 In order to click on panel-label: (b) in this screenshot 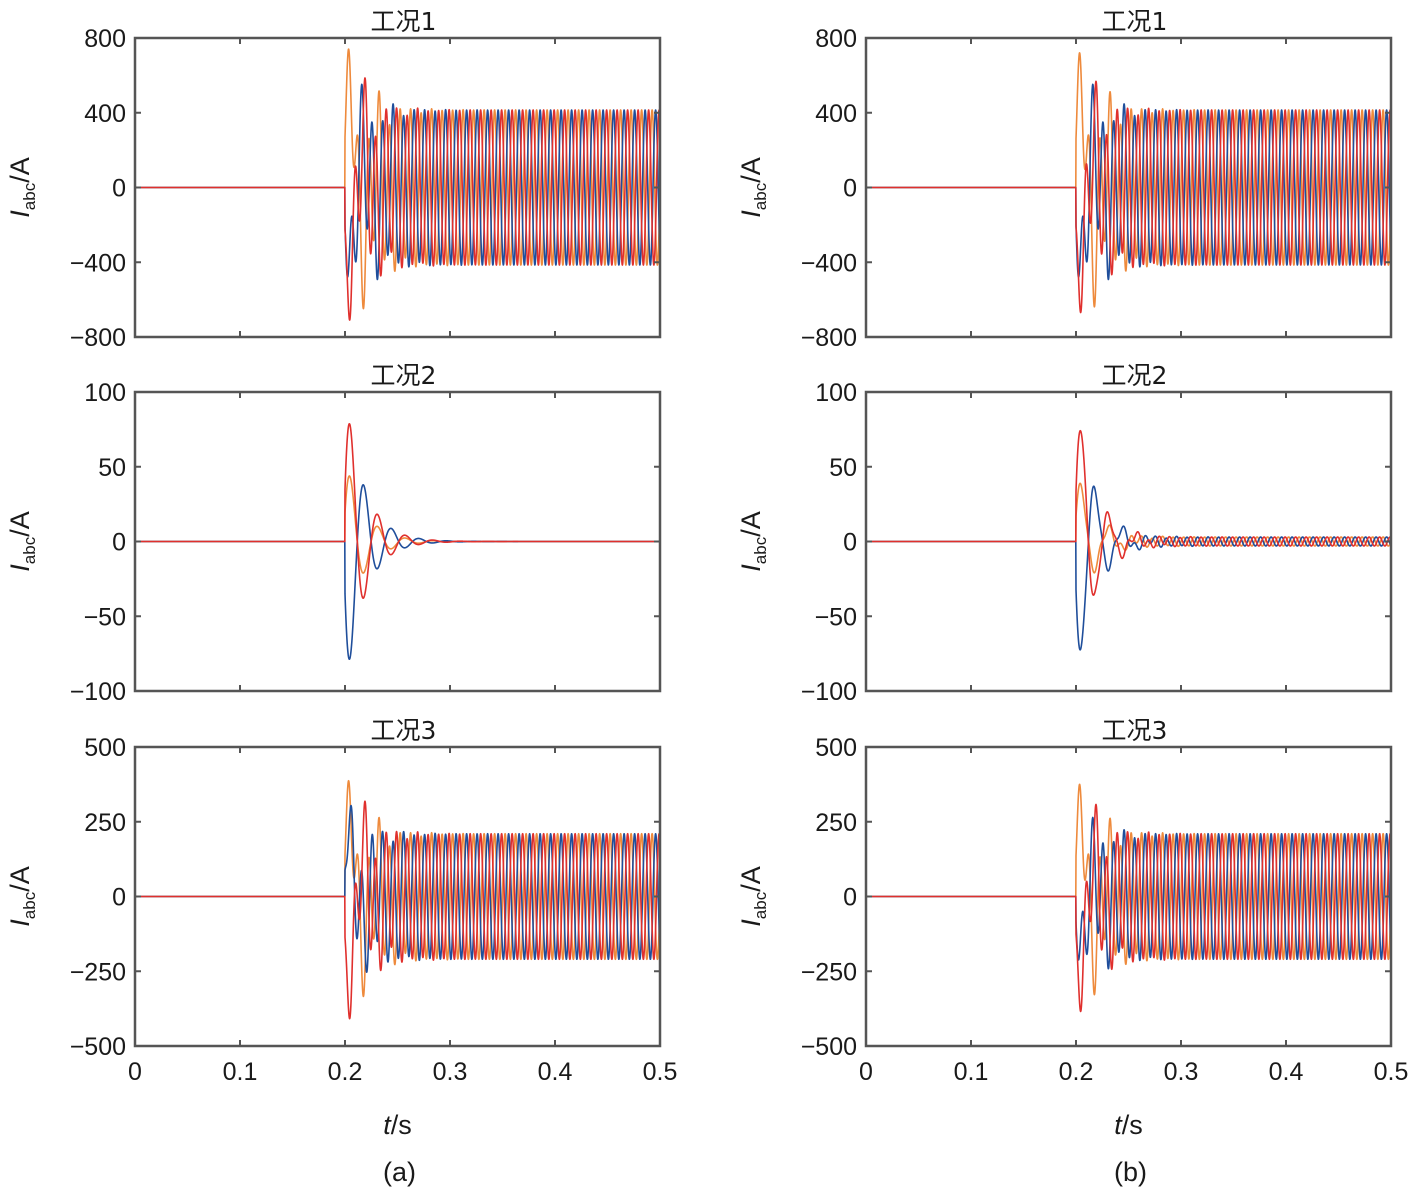, I will do `click(1130, 1172)`.